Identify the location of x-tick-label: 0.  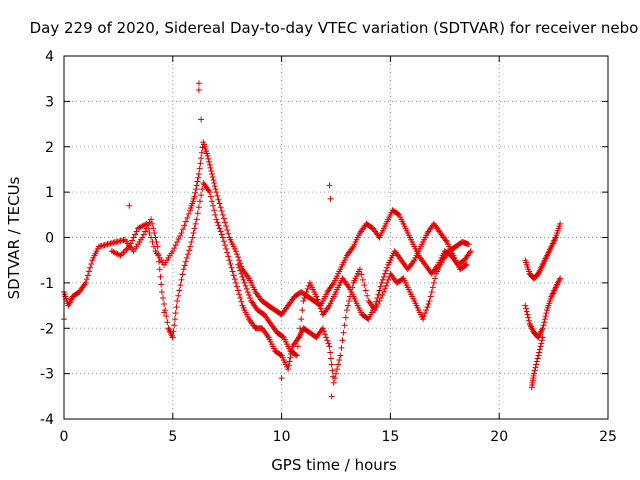
(64, 437).